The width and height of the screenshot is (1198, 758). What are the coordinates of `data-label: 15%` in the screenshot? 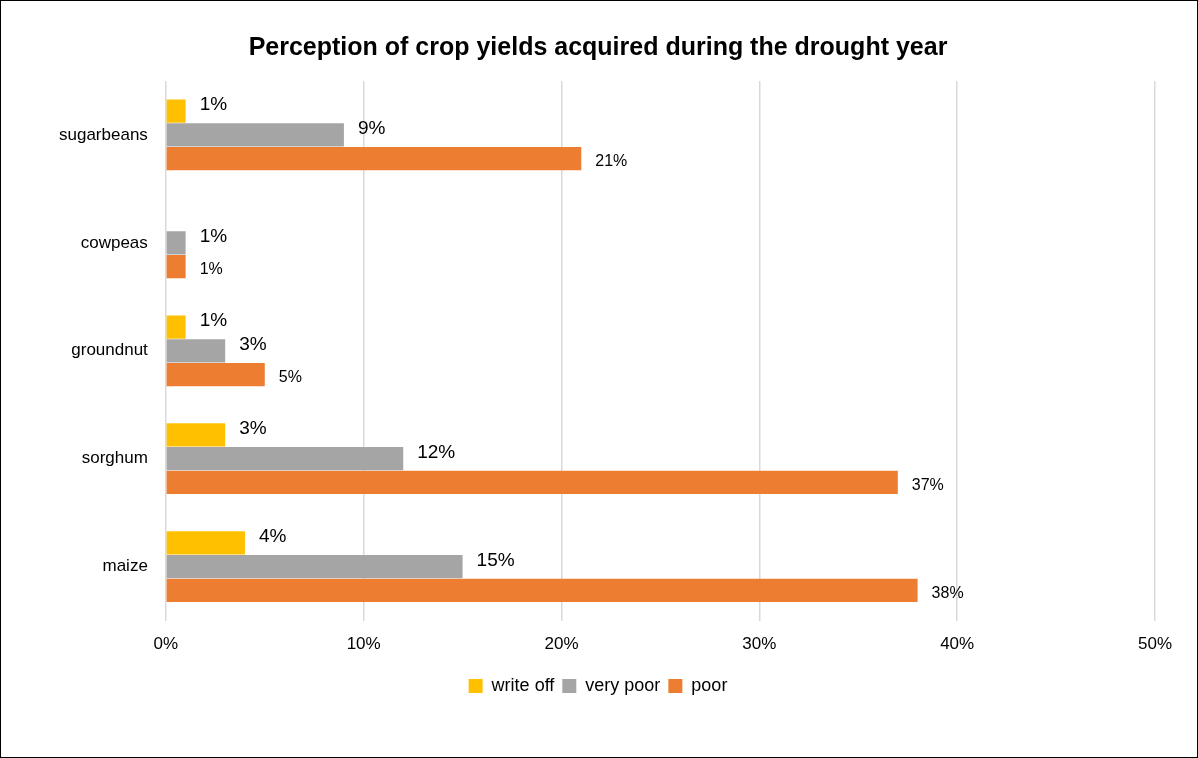 It's located at (495, 559).